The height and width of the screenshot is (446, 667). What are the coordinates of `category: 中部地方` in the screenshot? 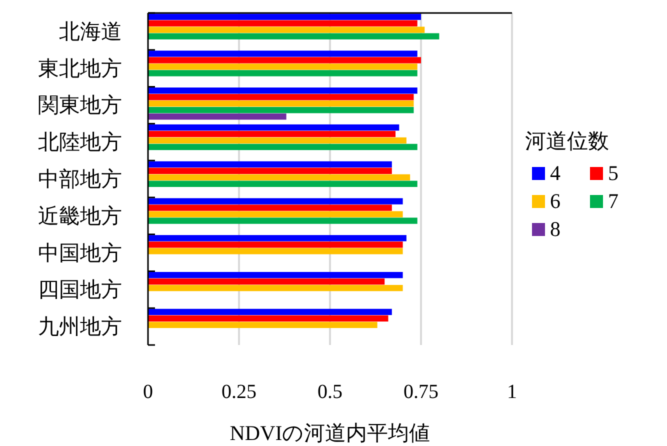 It's located at (80, 179).